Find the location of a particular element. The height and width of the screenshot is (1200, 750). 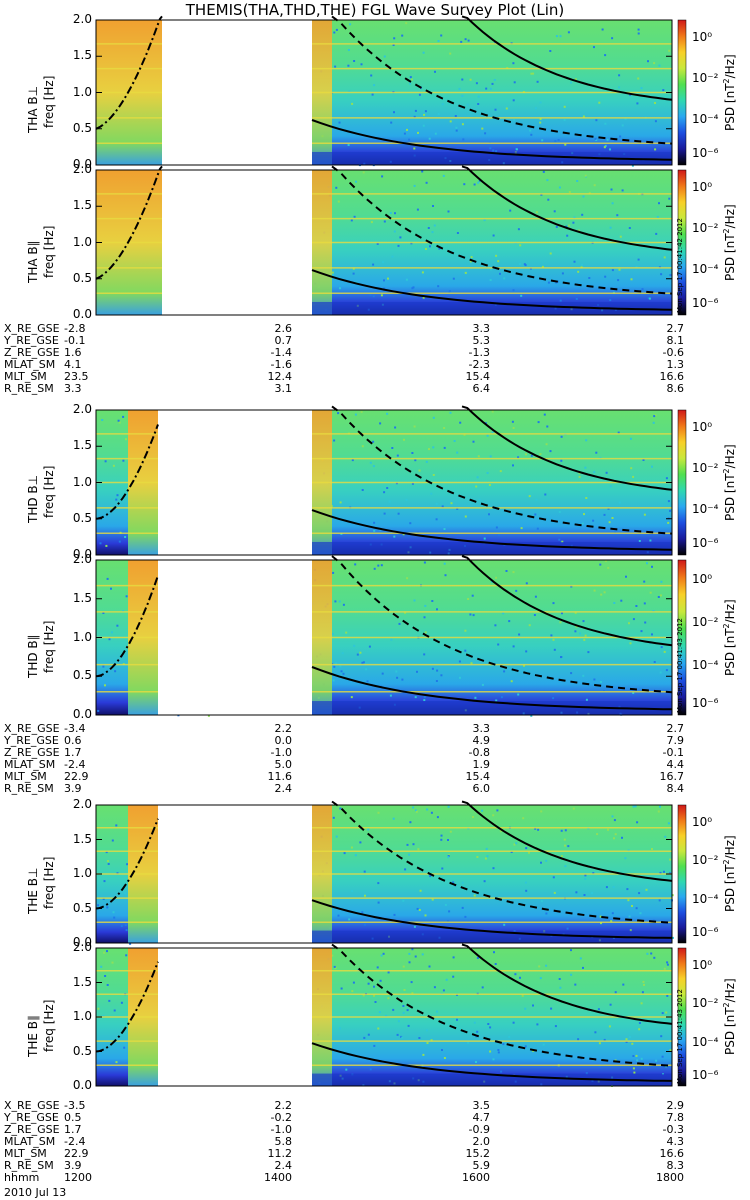

ephemeris-value: 4.4 is located at coordinates (675, 764).